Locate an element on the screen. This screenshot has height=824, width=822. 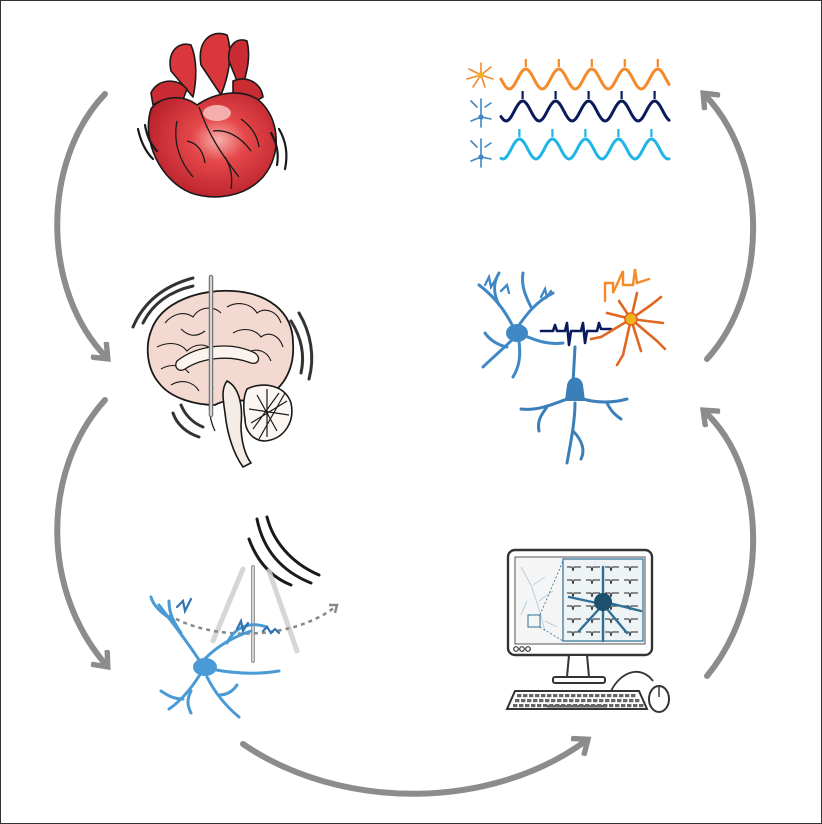
arrow-computer-to-network is located at coordinates (730, 545).